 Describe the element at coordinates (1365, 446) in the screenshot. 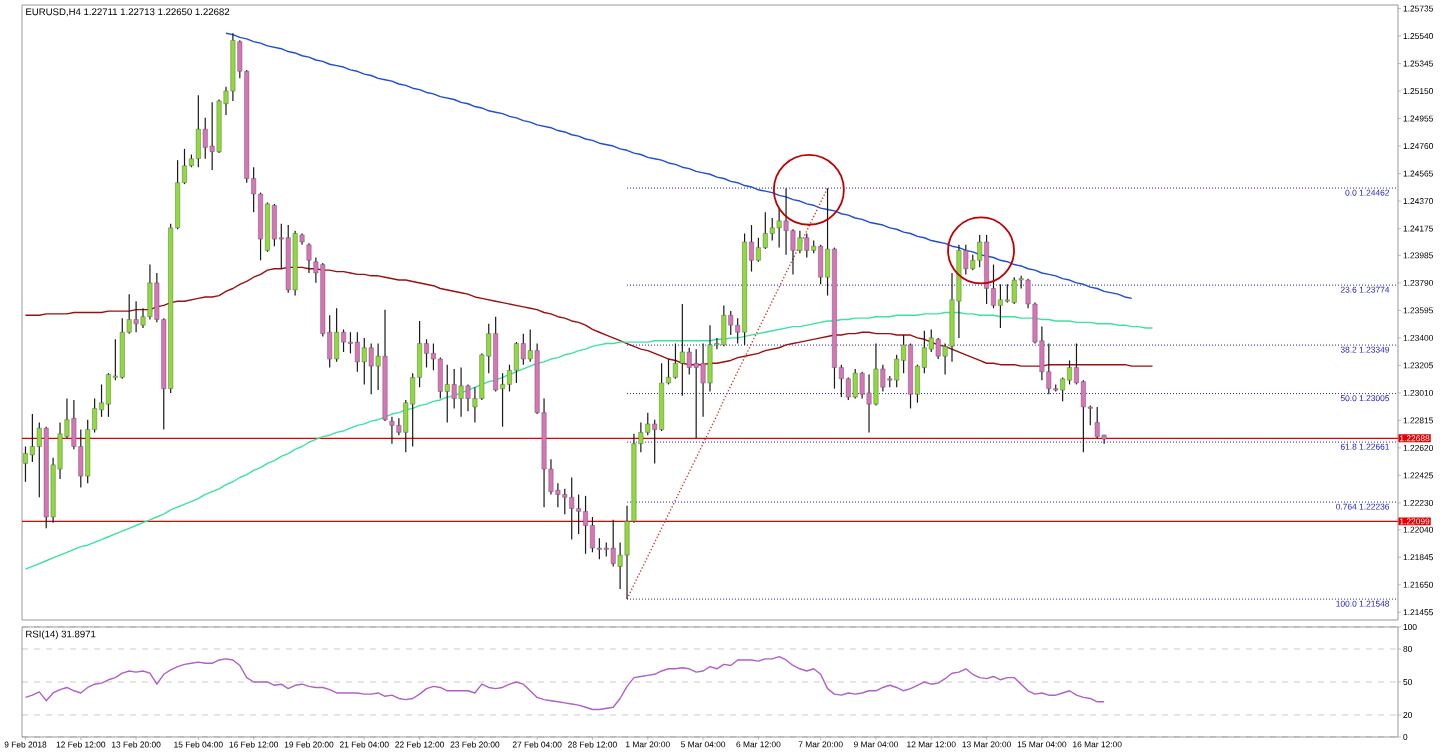

I see `ref-line-label: 61.8 1.22661` at that location.